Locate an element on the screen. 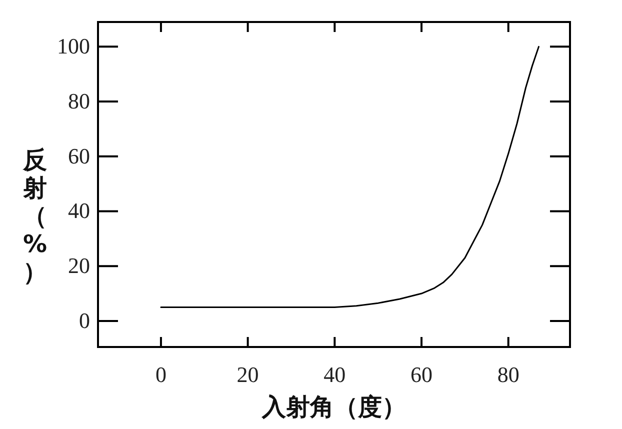 The height and width of the screenshot is (429, 622). y-axis-title: 反射（%） is located at coordinates (35, 216).